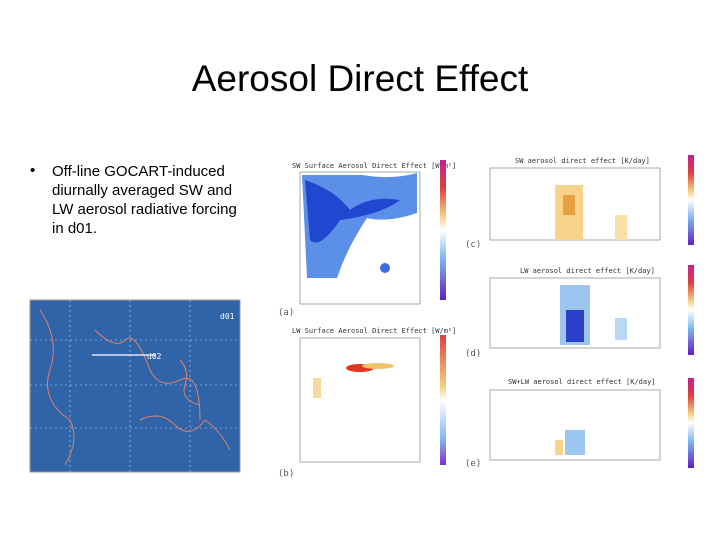 Image resolution: width=720 pixels, height=540 pixels. What do you see at coordinates (227, 316) in the screenshot?
I see `map-label: d01` at bounding box center [227, 316].